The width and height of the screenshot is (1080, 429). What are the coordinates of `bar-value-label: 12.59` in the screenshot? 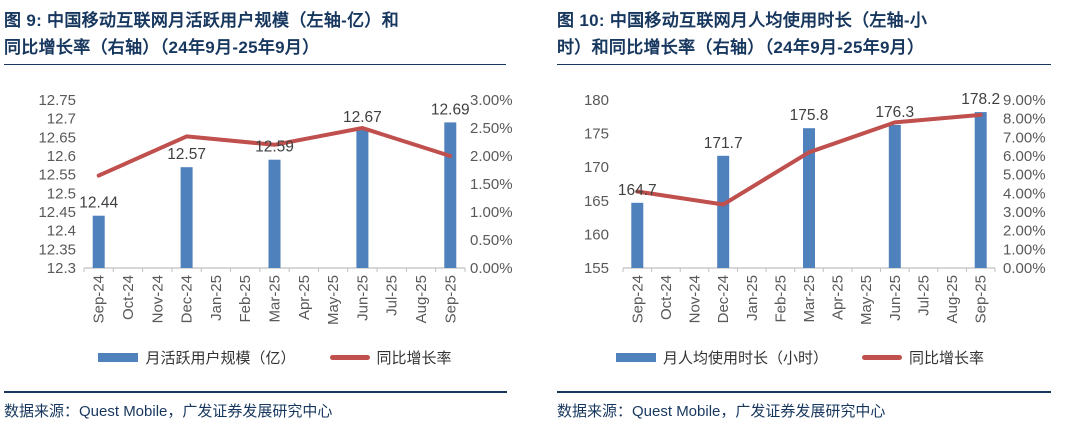 It's located at (274, 147).